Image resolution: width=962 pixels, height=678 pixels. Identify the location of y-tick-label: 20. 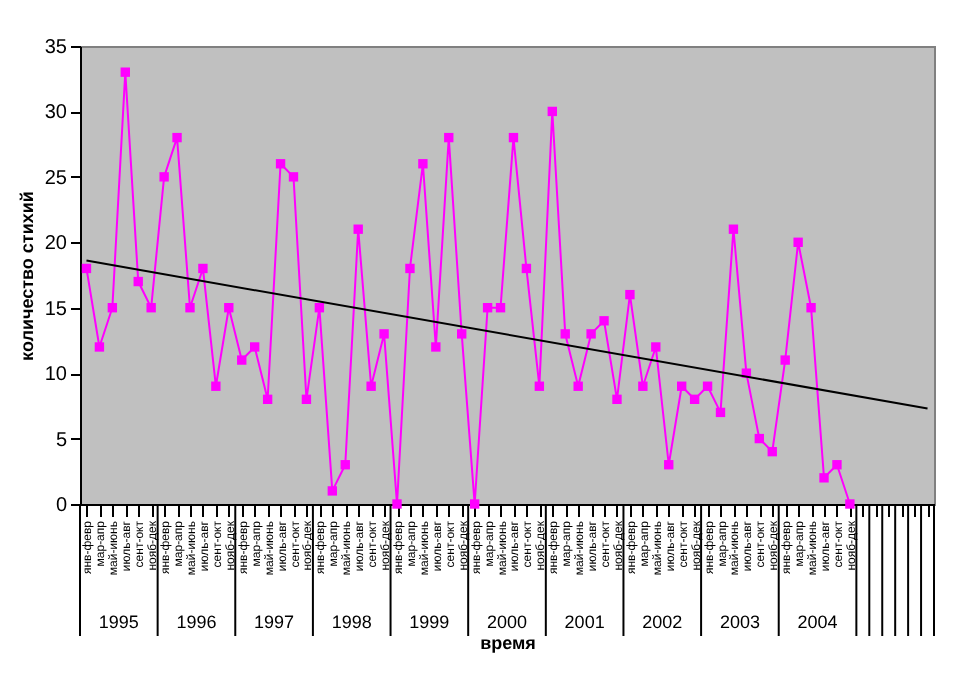
(56, 244).